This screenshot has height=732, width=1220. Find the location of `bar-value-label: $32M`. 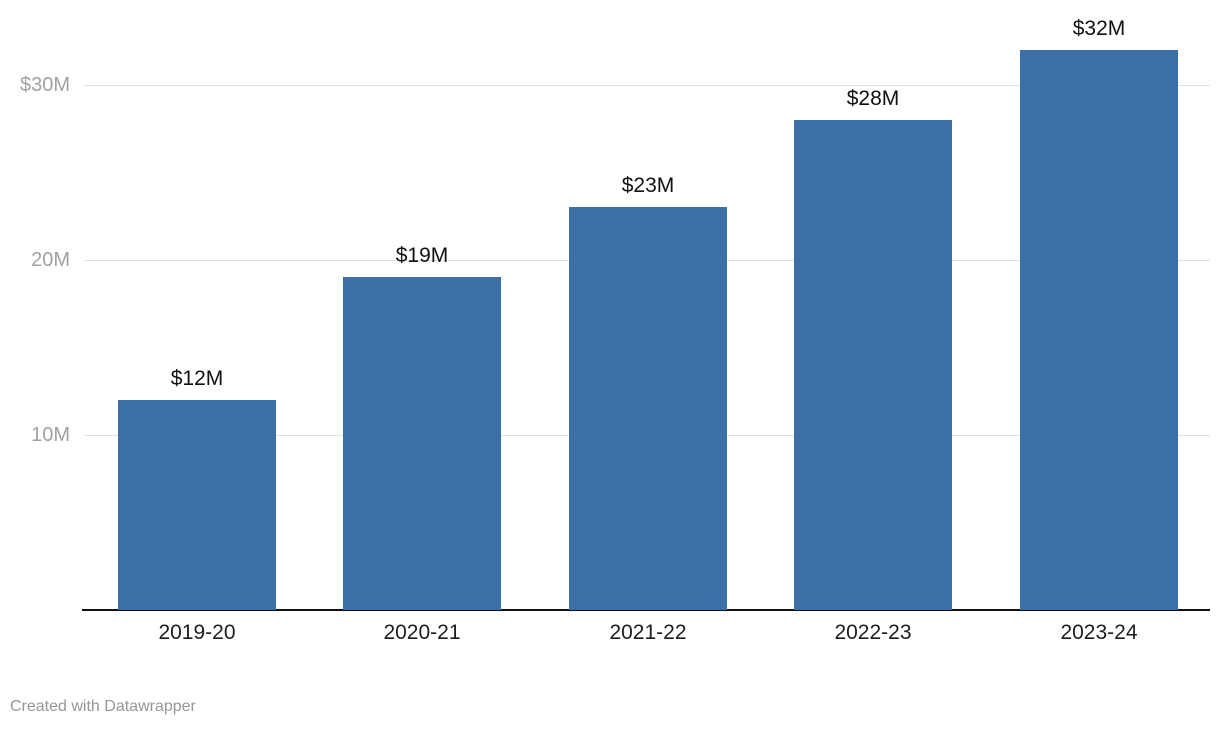

bar-value-label: $32M is located at coordinates (1099, 28).